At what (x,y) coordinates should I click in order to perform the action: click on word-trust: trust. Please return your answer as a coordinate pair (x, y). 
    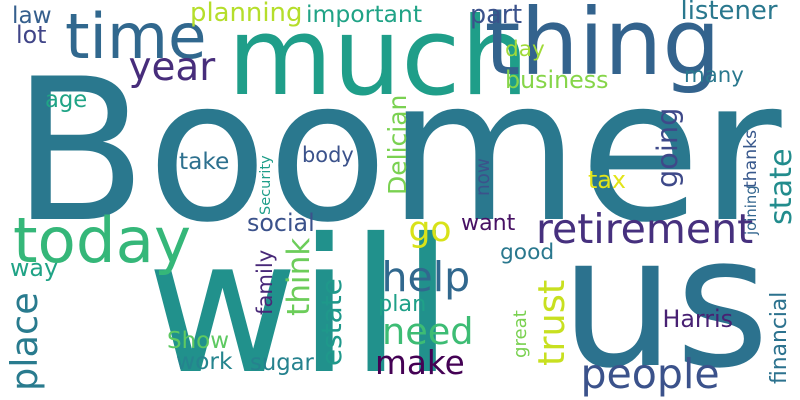
    Looking at the image, I should click on (551, 322).